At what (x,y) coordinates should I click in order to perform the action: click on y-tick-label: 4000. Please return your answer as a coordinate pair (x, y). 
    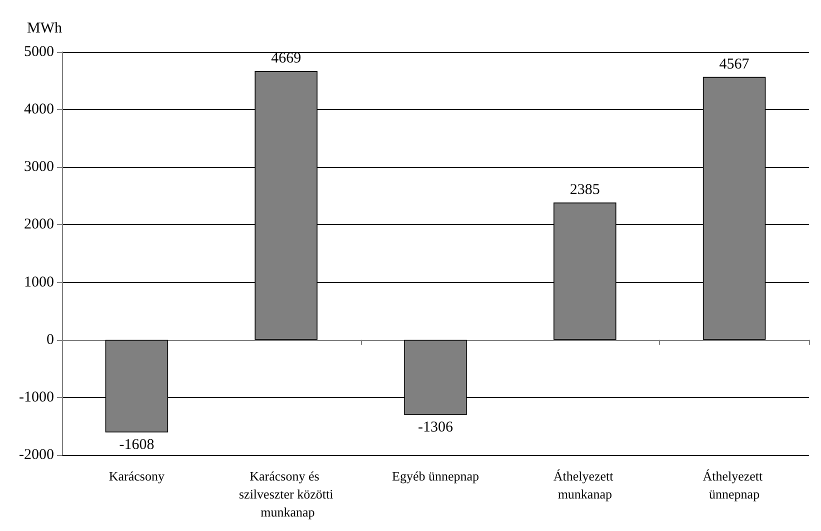
    Looking at the image, I should click on (39, 110).